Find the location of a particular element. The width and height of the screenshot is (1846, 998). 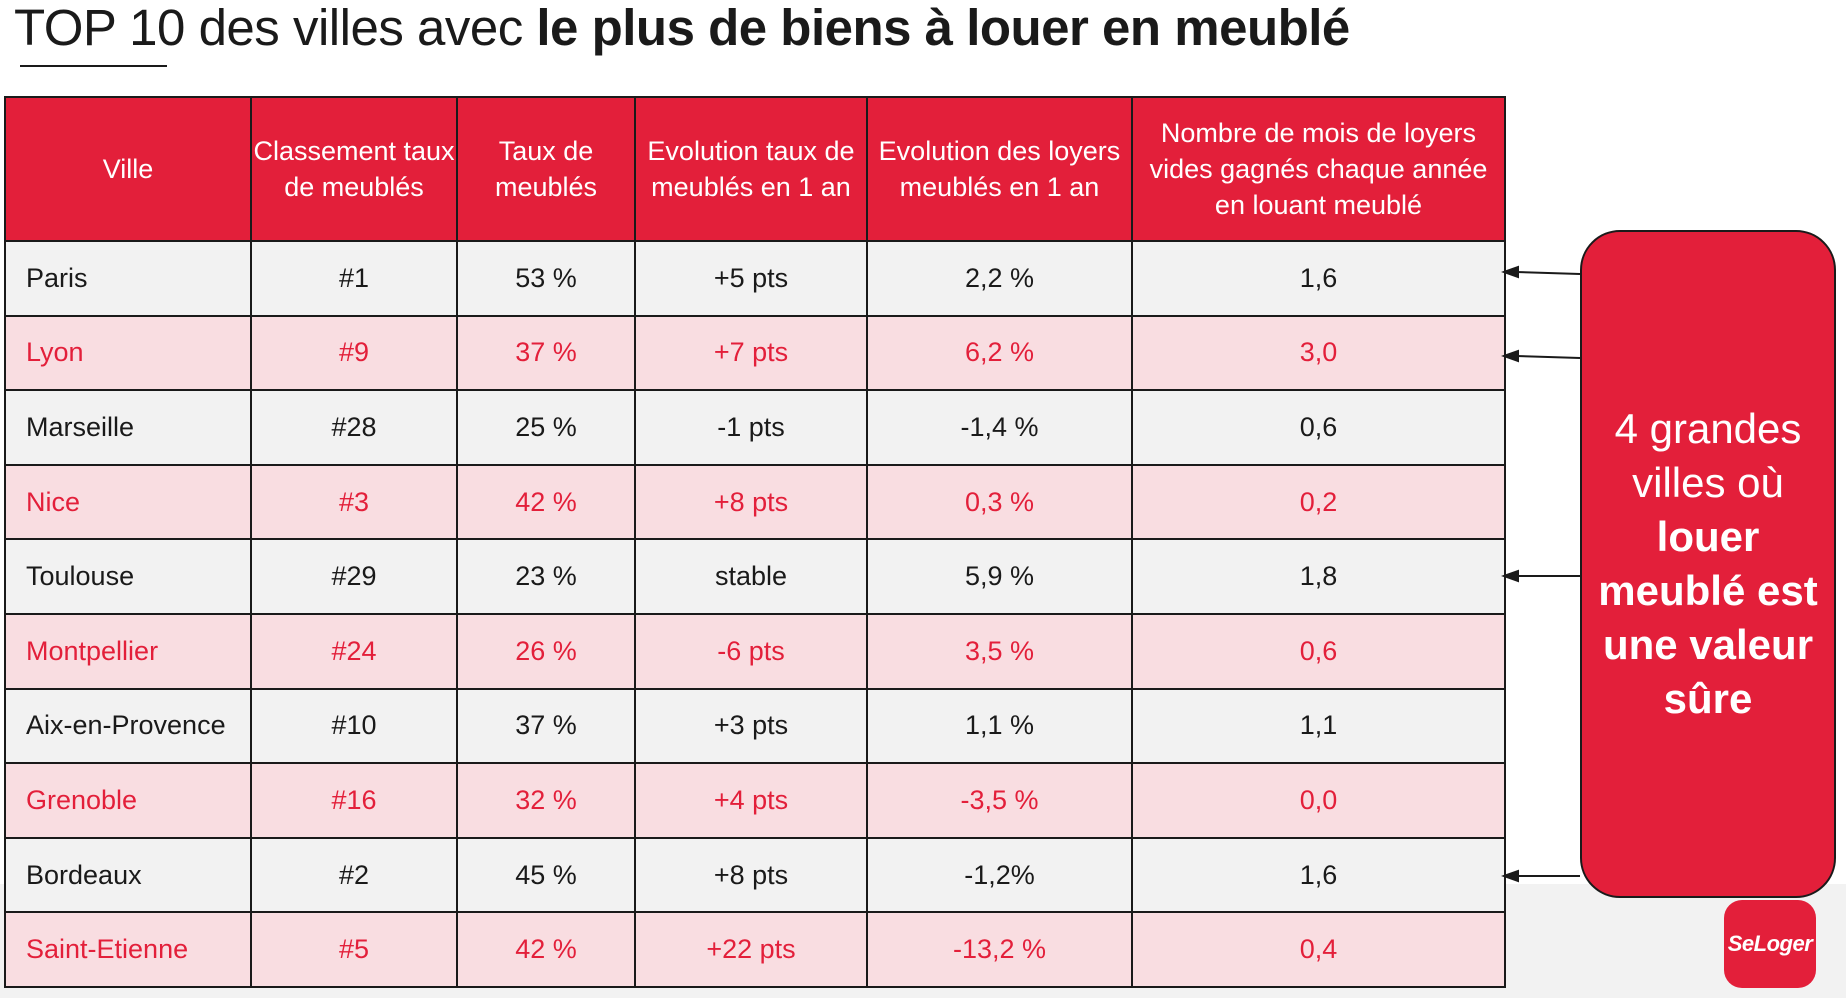

callout-line-3: louer is located at coordinates (1708, 536).